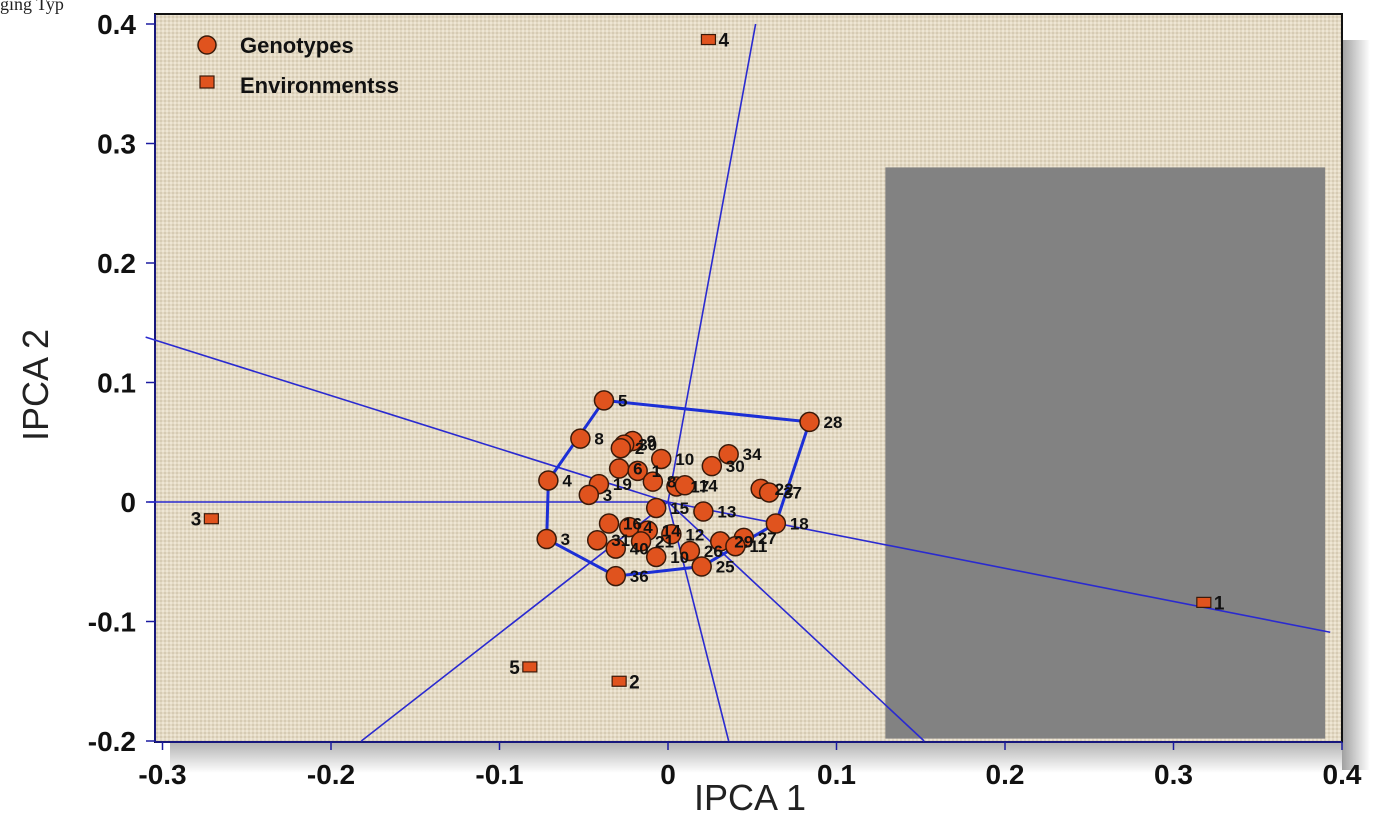 The height and width of the screenshot is (825, 1388). What do you see at coordinates (713, 551) in the screenshot?
I see `genotype-label: 26` at bounding box center [713, 551].